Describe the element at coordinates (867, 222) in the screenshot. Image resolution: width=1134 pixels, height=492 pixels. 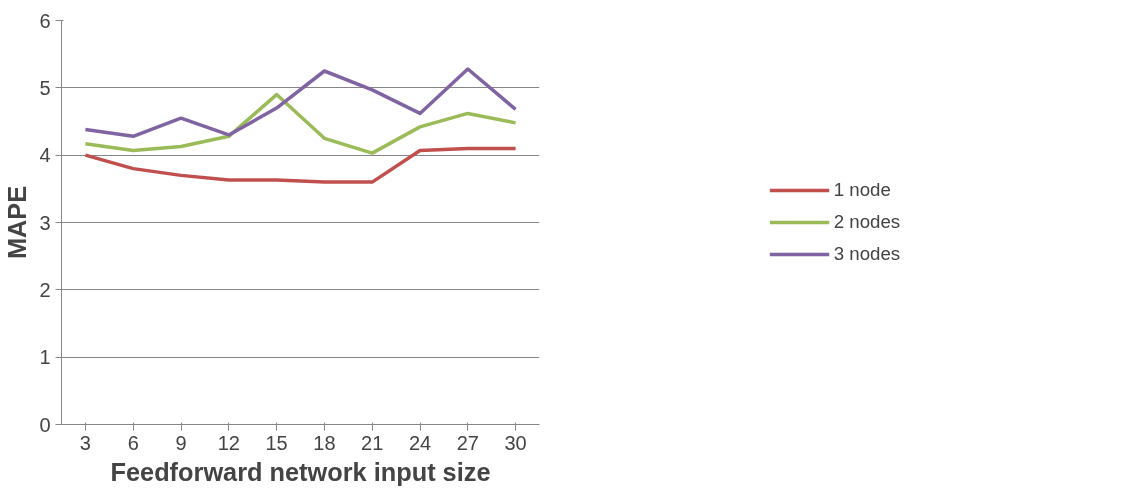
I see `legend-label: 2 nodes` at that location.